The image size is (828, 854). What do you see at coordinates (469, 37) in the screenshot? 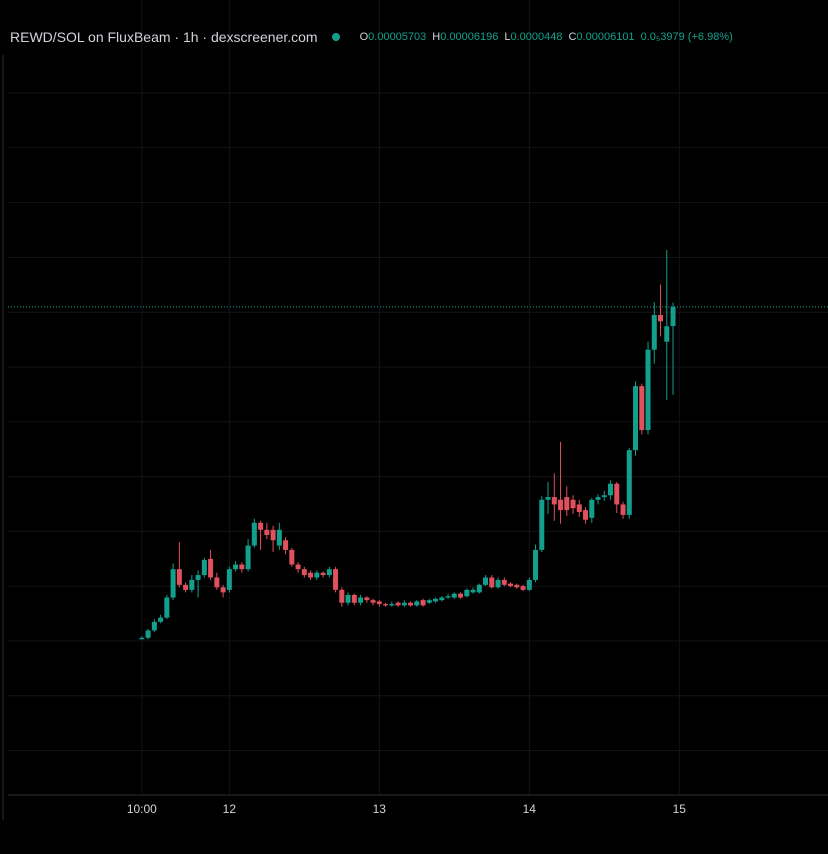
I see `ohlc-value: 0.00006196` at bounding box center [469, 37].